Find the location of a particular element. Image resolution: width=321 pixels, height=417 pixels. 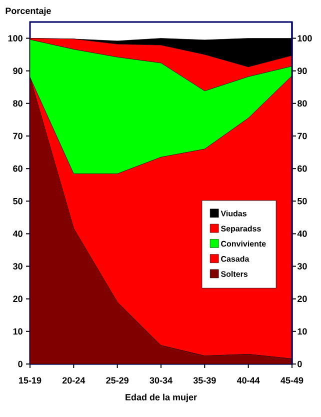

y2-tick-label: 0 is located at coordinates (300, 364).